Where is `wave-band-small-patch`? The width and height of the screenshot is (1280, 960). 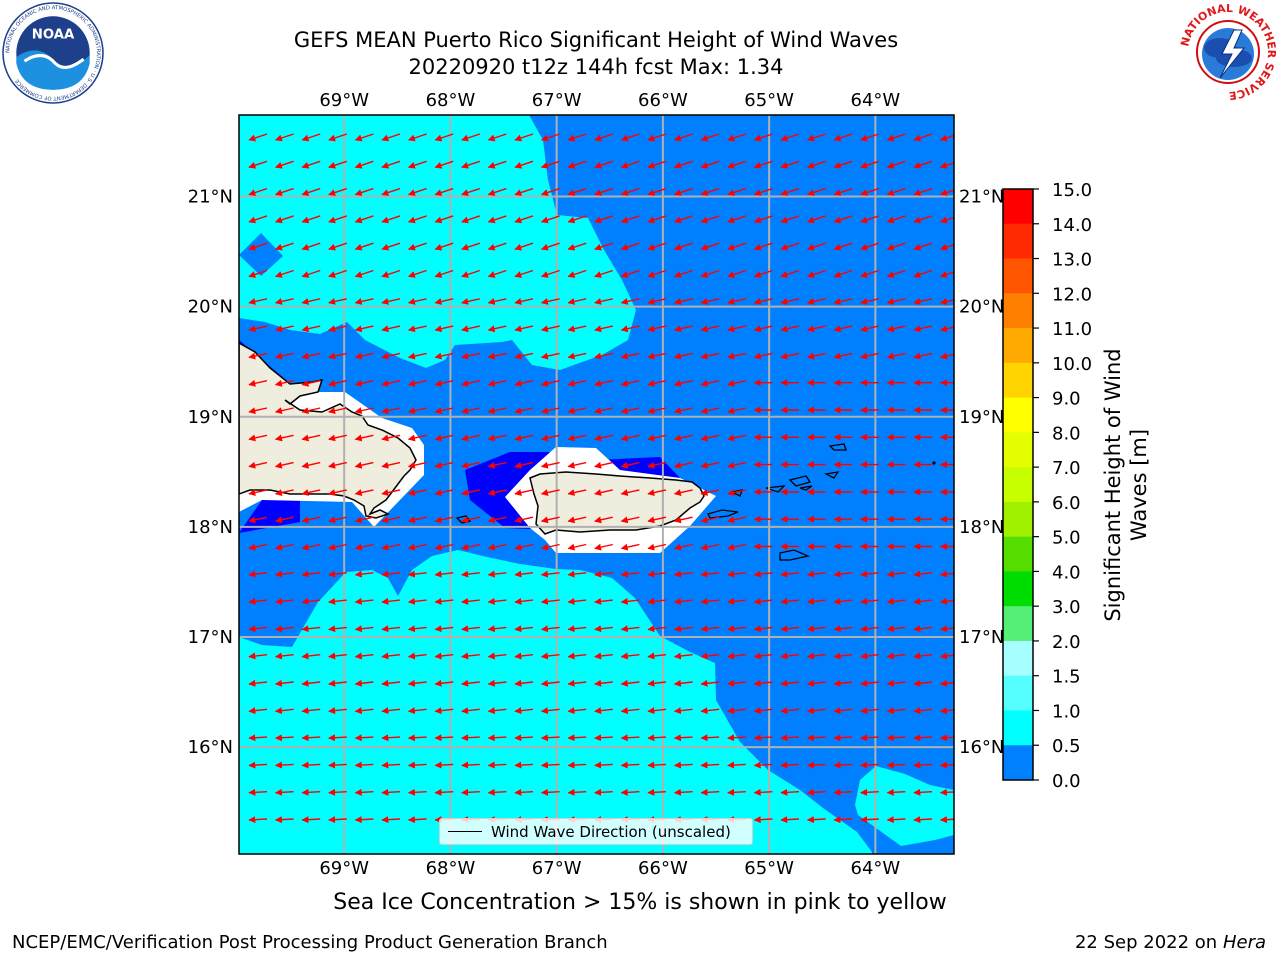
wave-band-small-patch is located at coordinates (261, 254).